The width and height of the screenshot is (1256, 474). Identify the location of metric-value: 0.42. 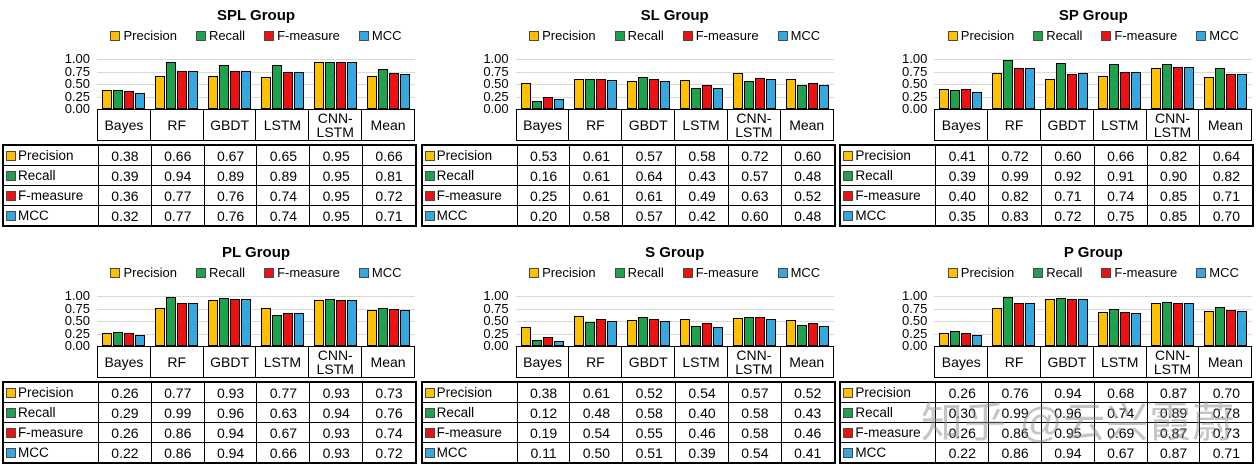
(701, 215).